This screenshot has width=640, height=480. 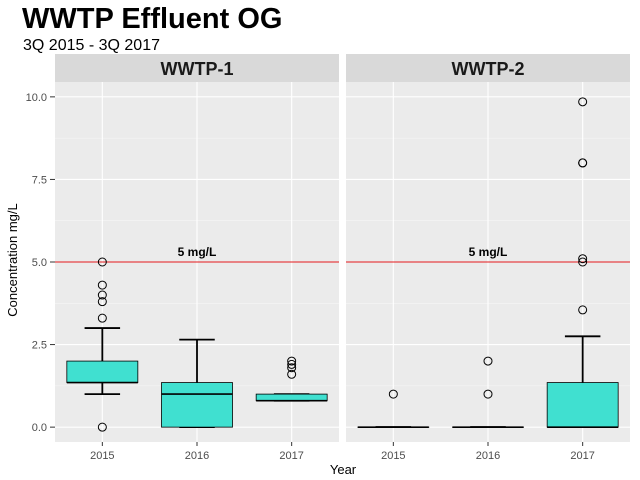 What do you see at coordinates (39, 428) in the screenshot?
I see `y-tick-label: 0.0` at bounding box center [39, 428].